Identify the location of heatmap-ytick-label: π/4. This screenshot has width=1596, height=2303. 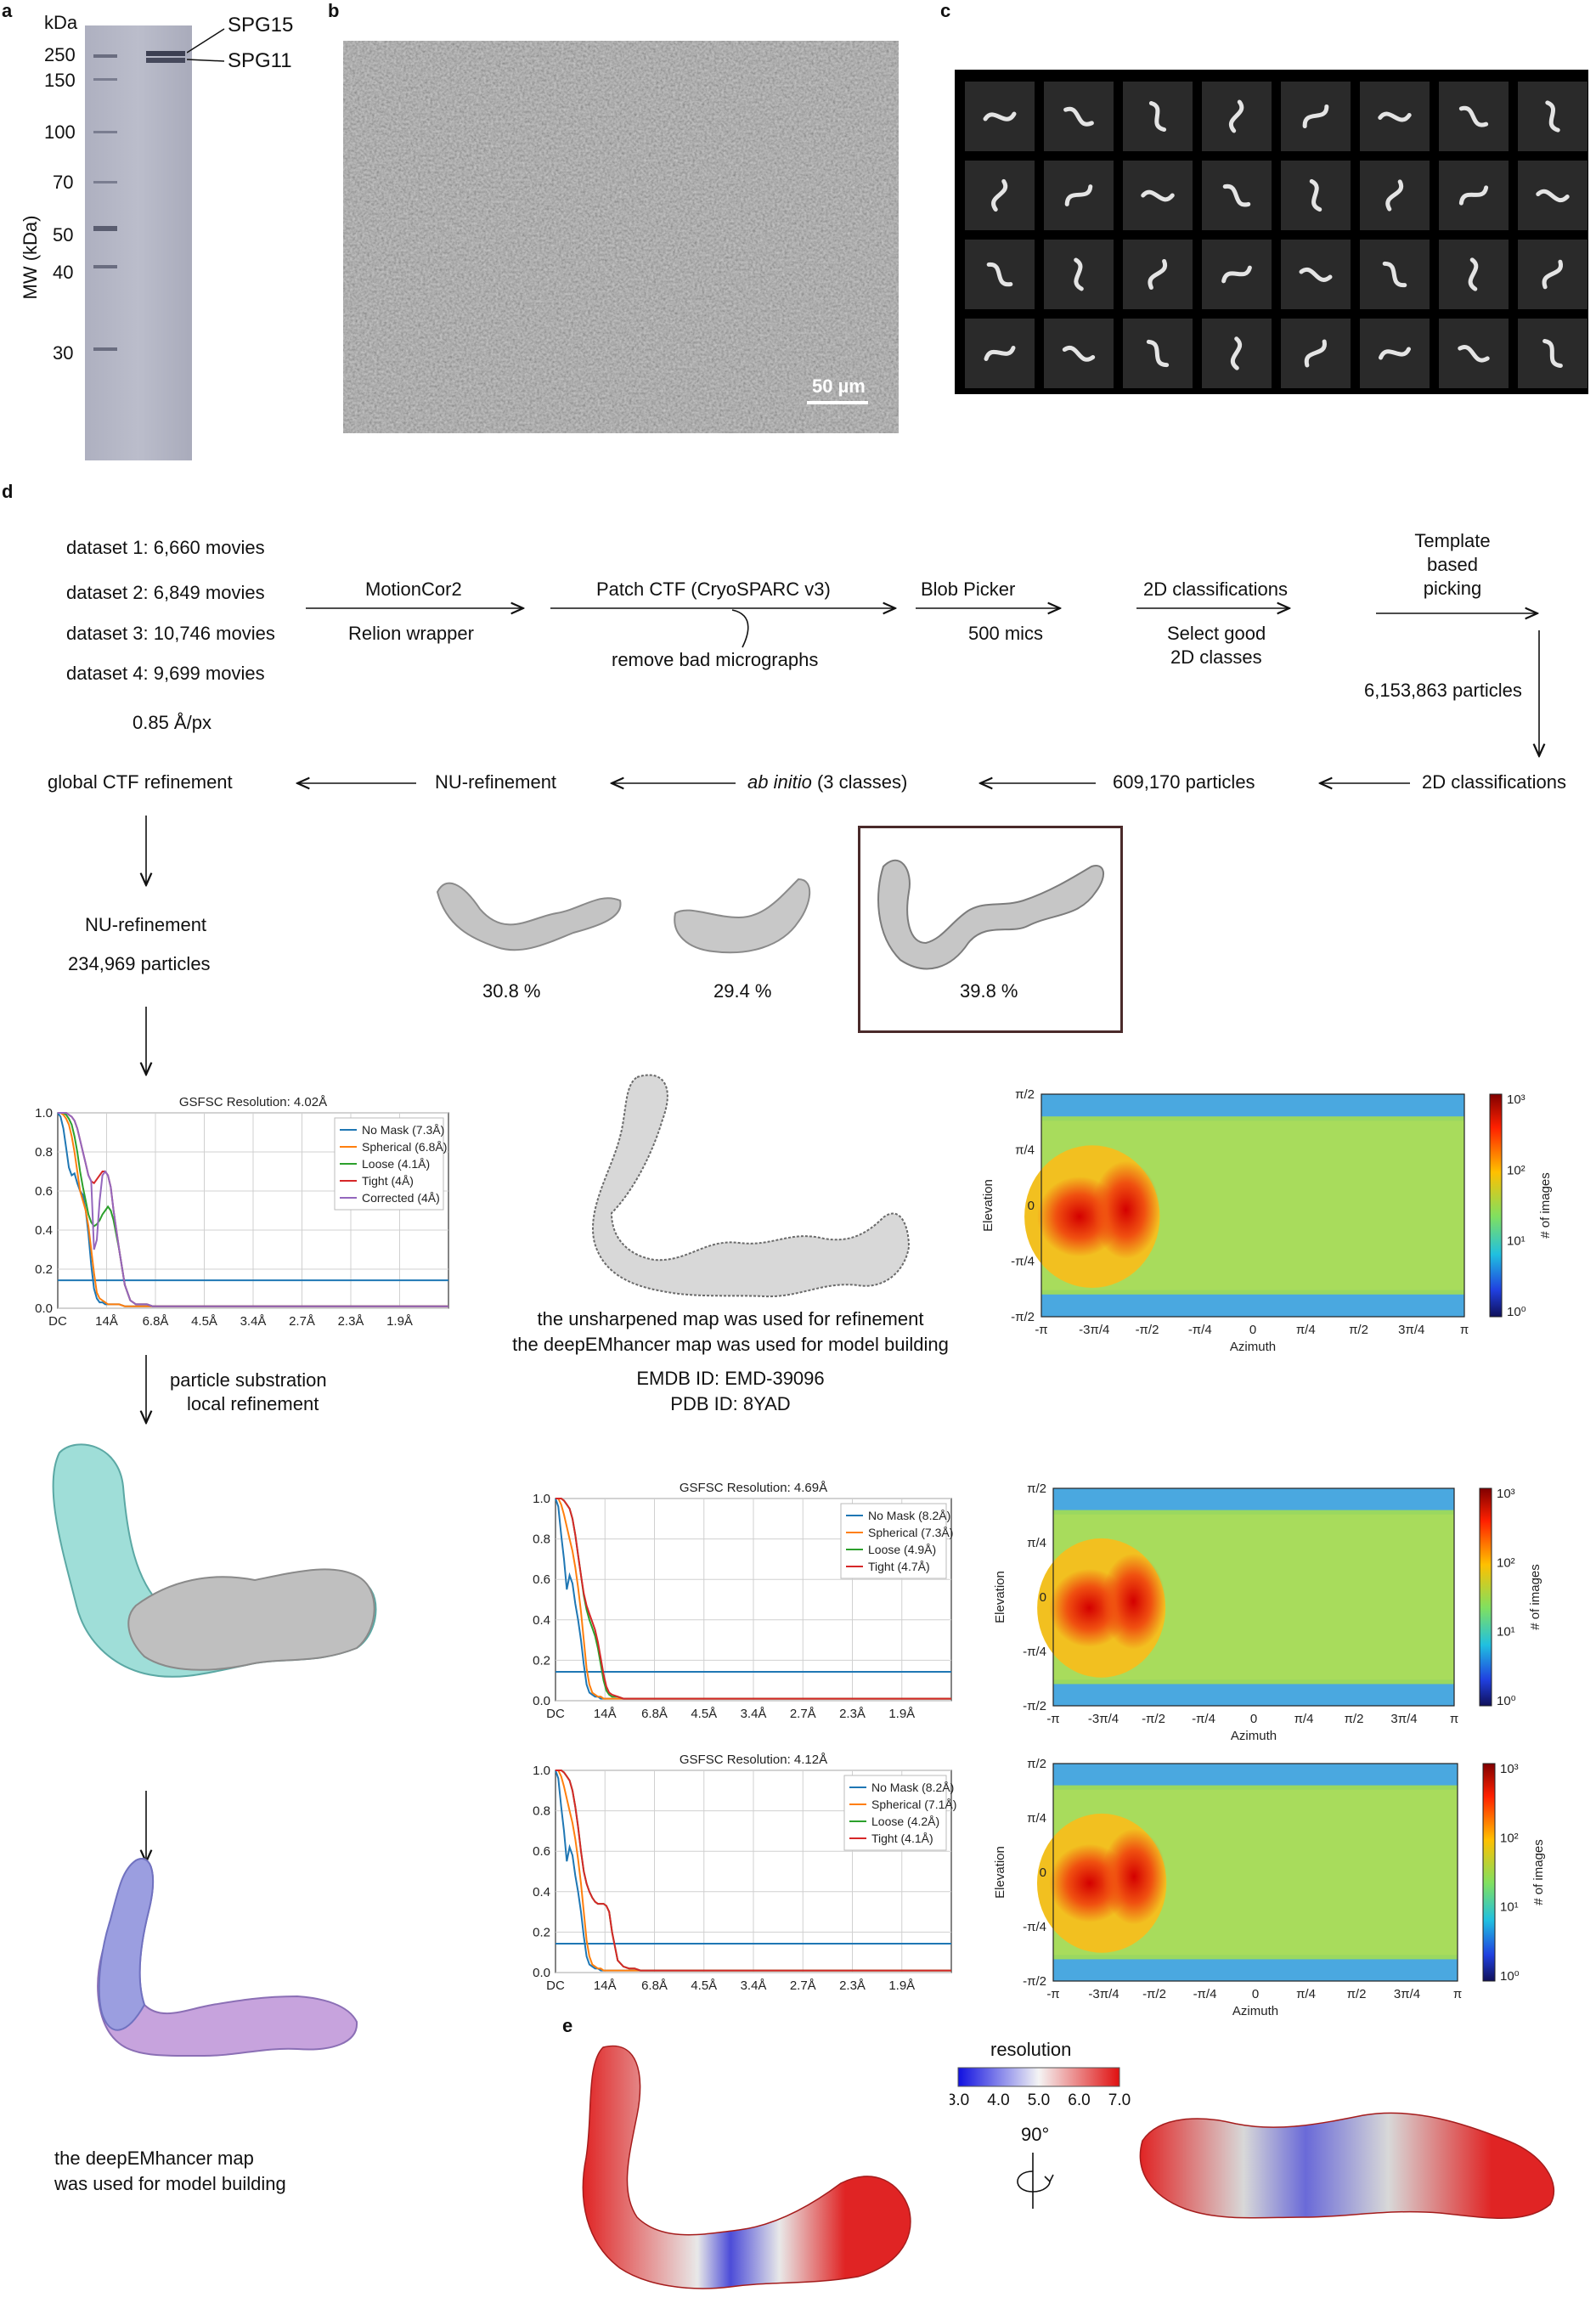
(1025, 1151).